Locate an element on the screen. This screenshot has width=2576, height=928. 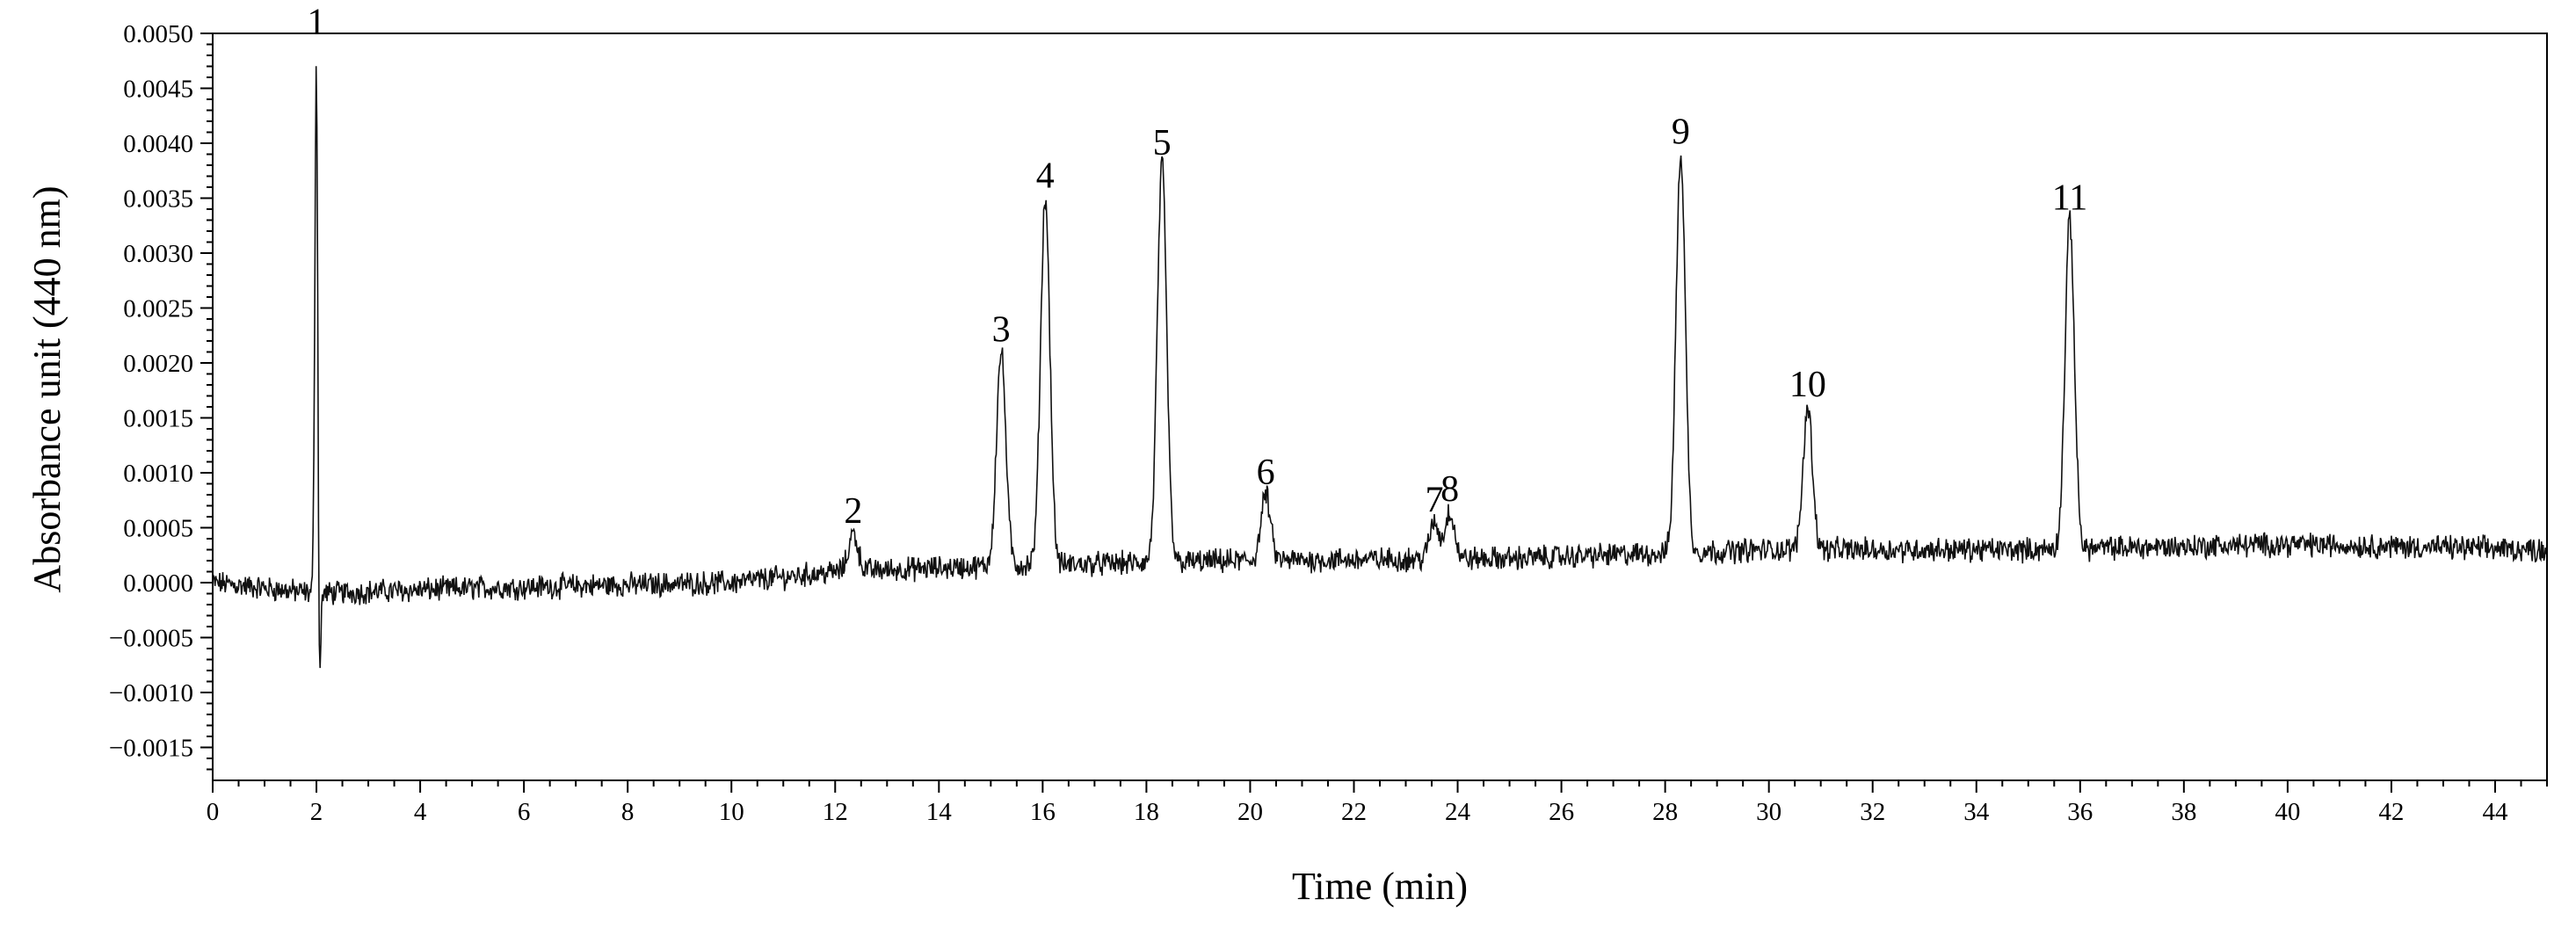
y-tick-label: 0.0040 is located at coordinates (158, 144).